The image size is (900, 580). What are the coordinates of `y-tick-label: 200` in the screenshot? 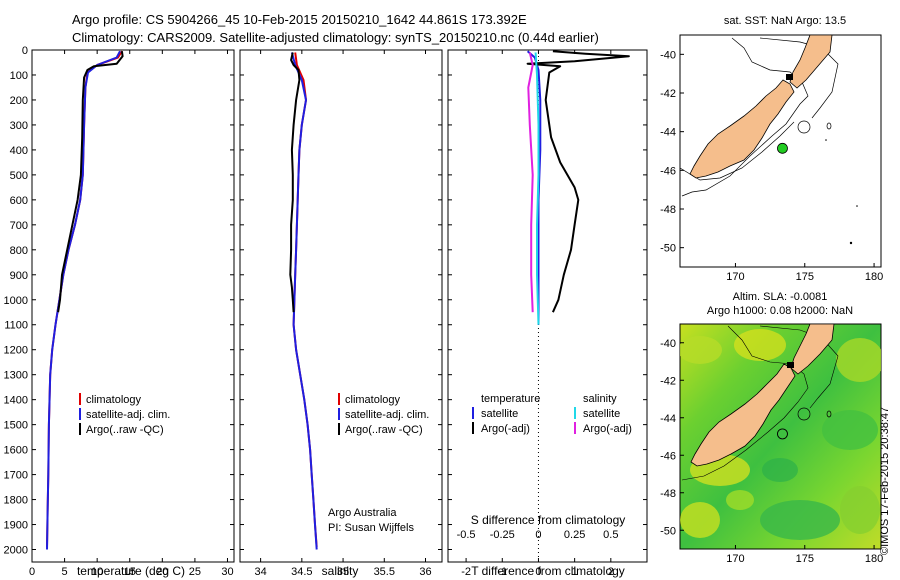 It's located at (19, 101).